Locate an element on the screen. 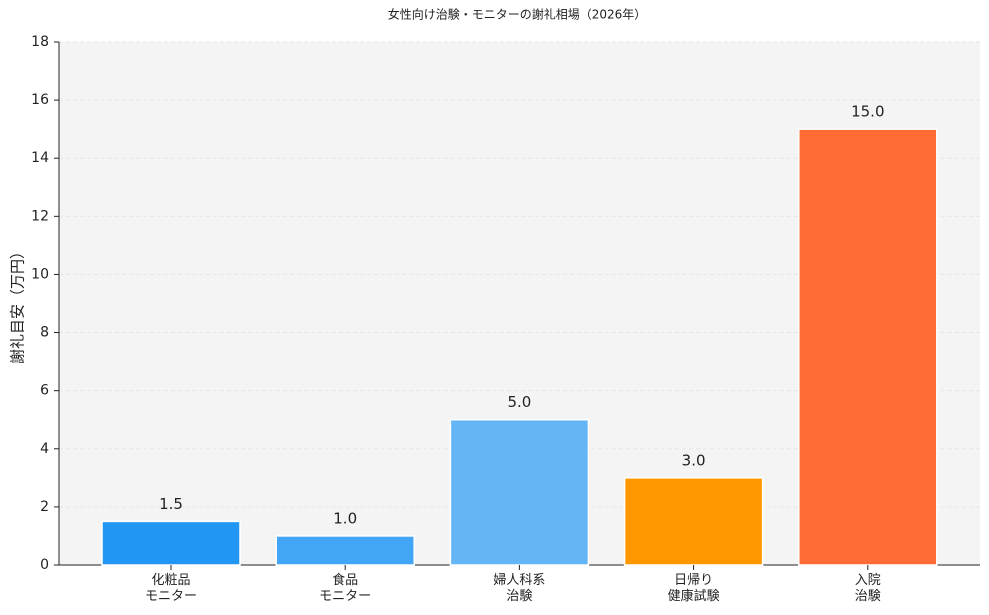  value-label: 15.0 is located at coordinates (867, 112).